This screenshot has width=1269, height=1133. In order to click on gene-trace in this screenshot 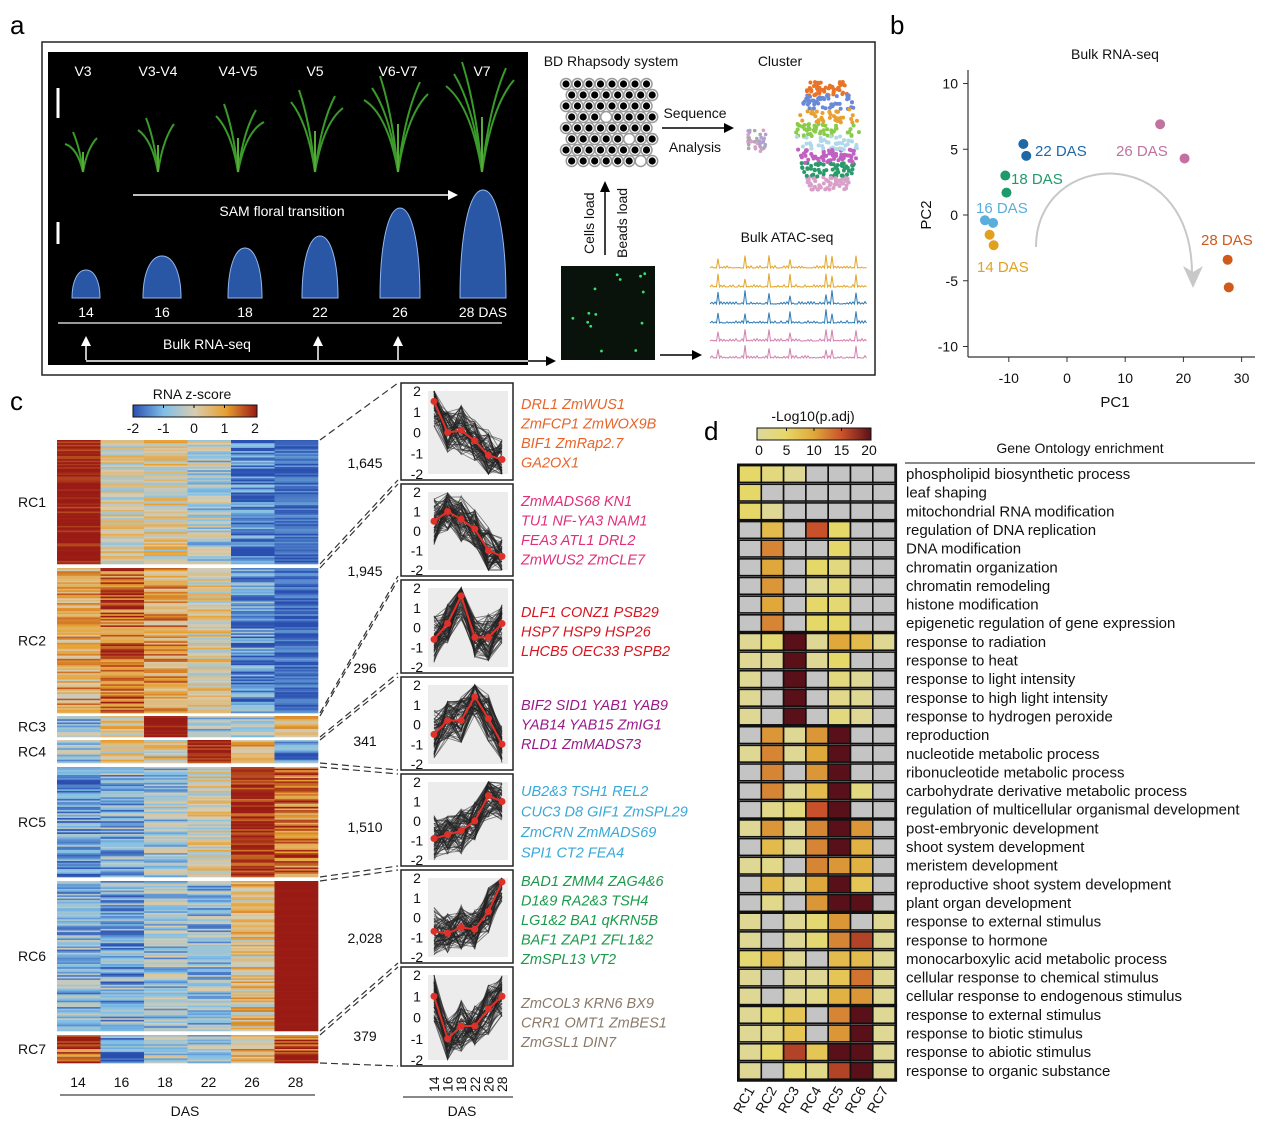, I will do `click(468, 1024)`.